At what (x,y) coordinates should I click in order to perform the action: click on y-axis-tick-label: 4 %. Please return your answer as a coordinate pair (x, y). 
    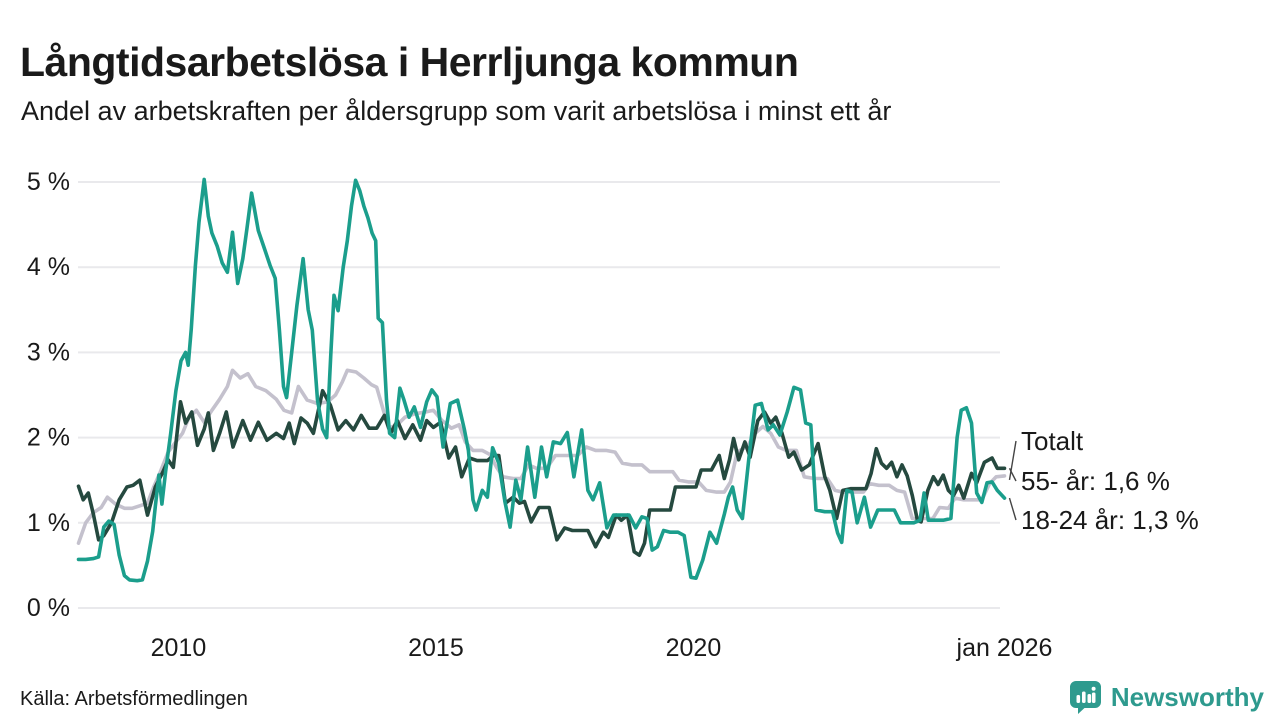
    Looking at the image, I should click on (48, 267).